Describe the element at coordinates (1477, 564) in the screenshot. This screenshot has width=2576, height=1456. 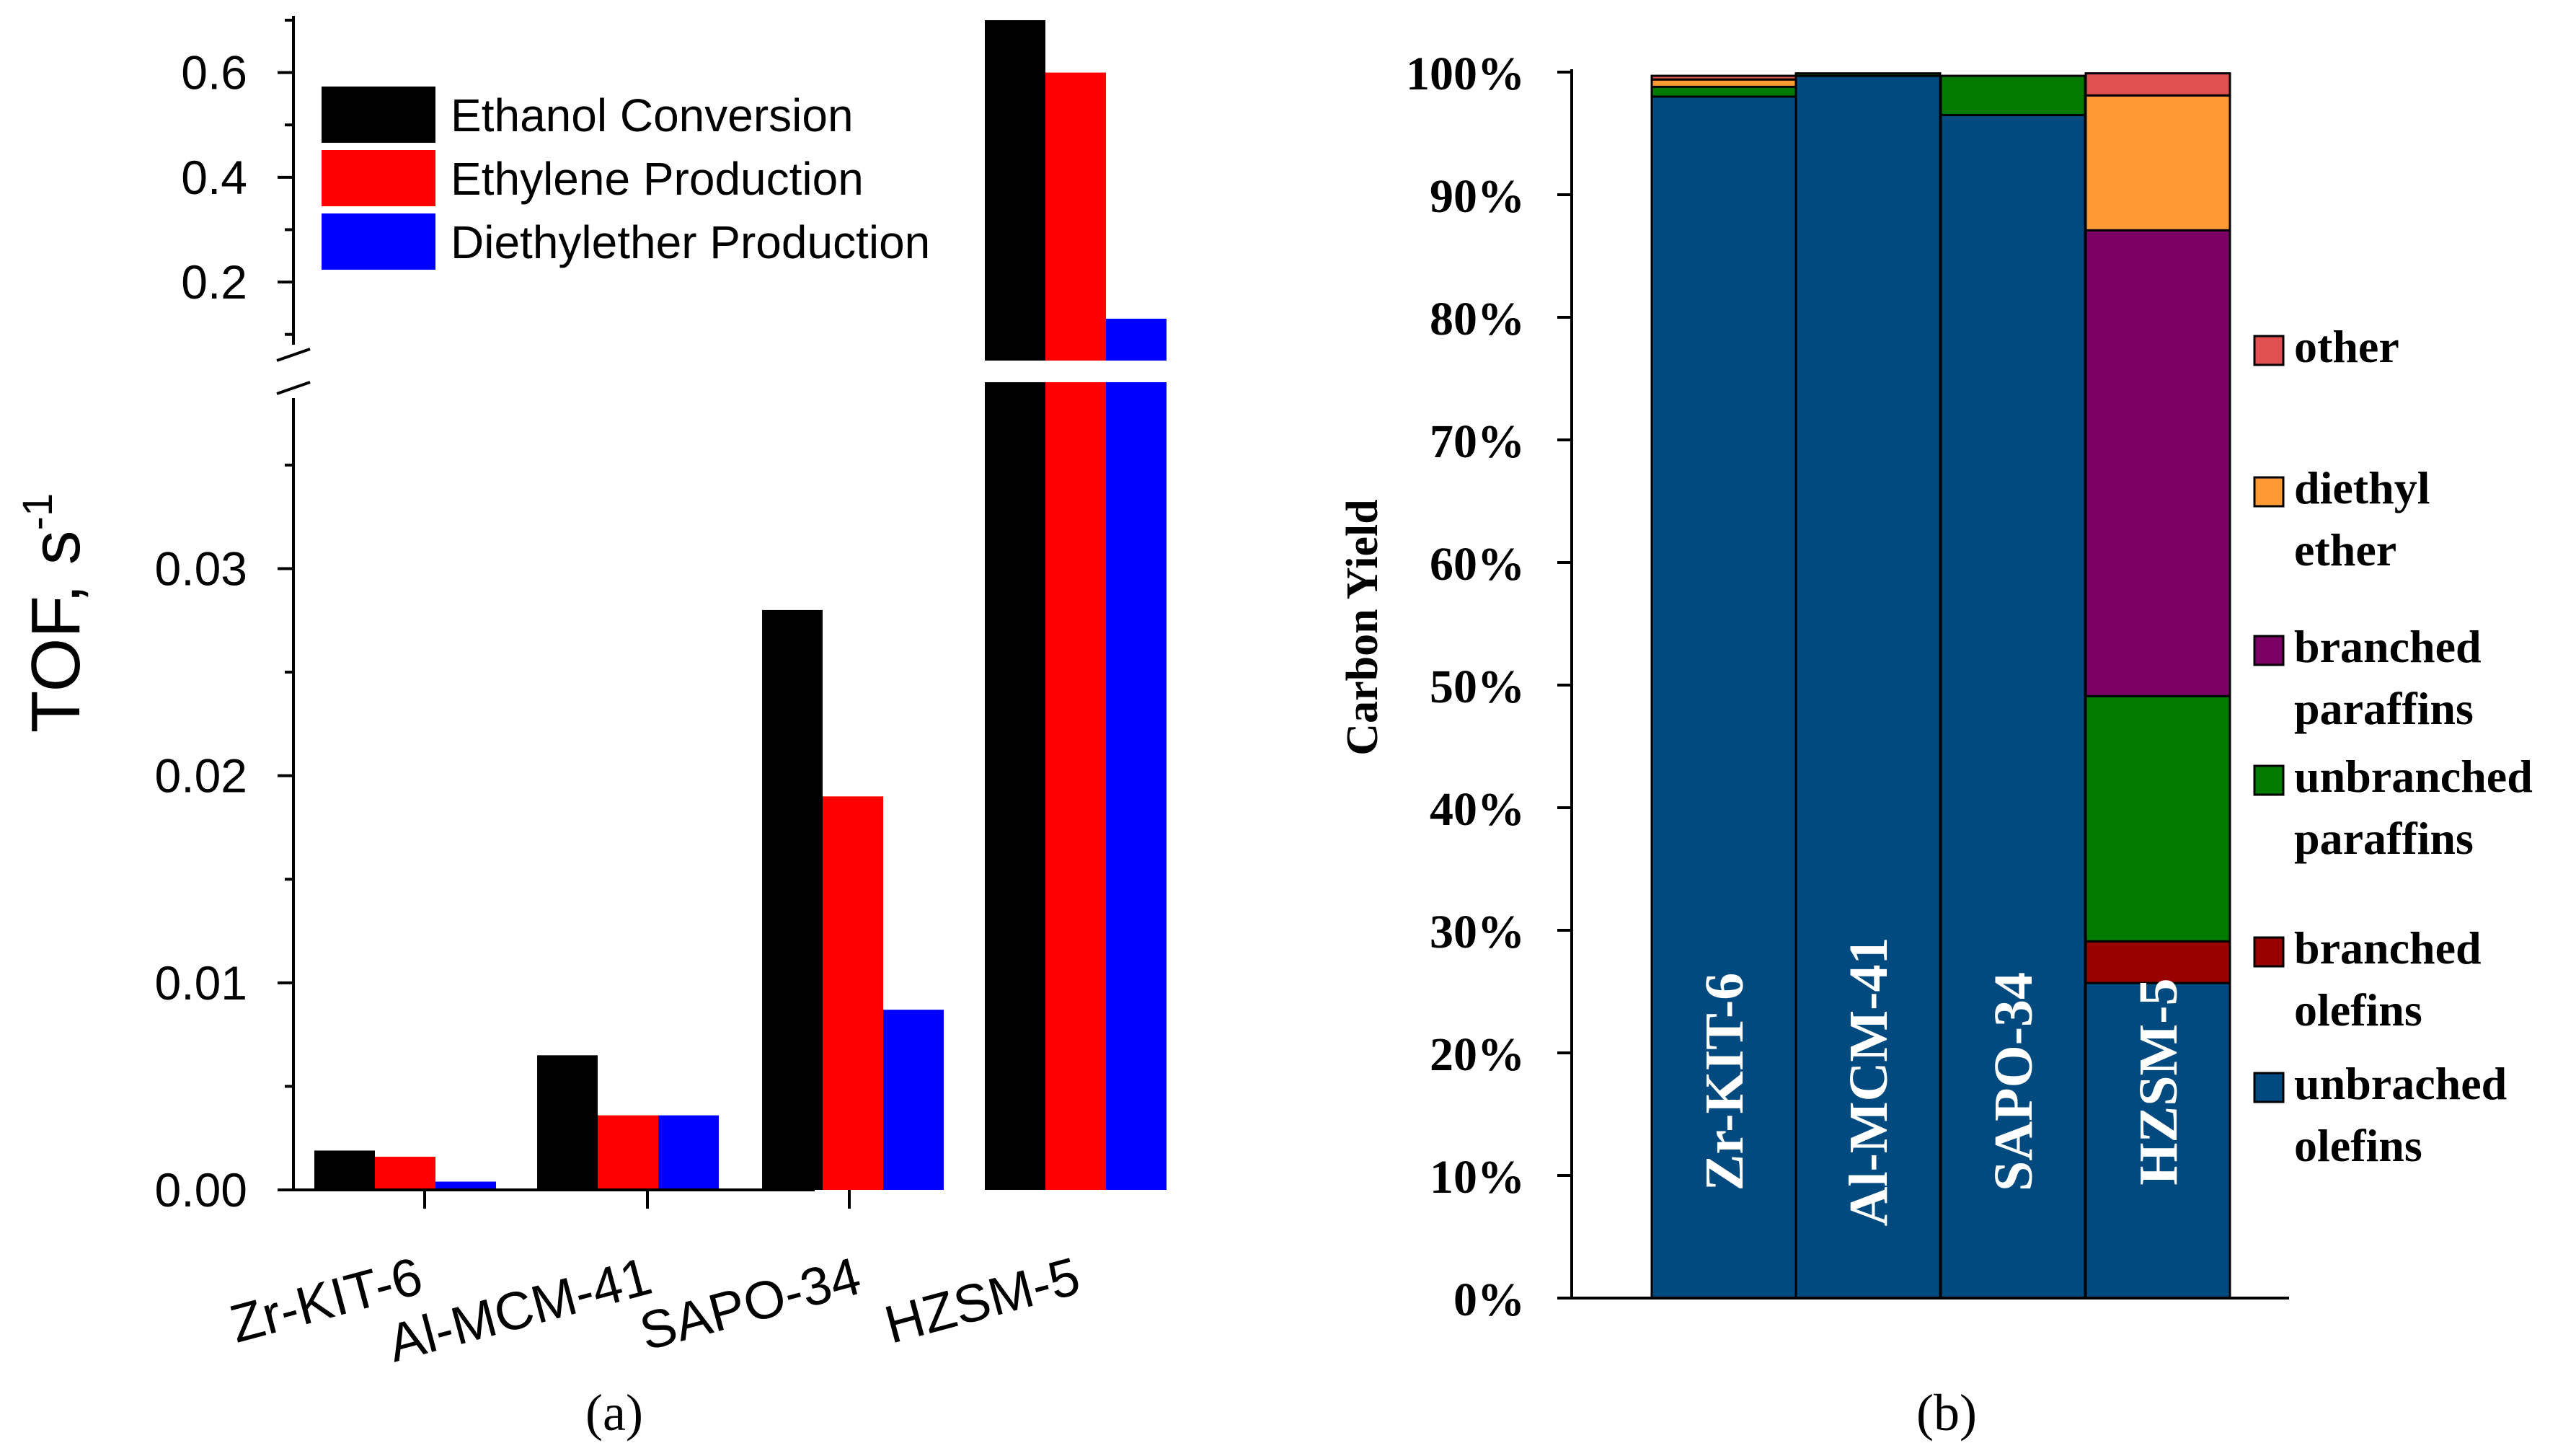
I see `y-tick-label-b: 60%` at that location.